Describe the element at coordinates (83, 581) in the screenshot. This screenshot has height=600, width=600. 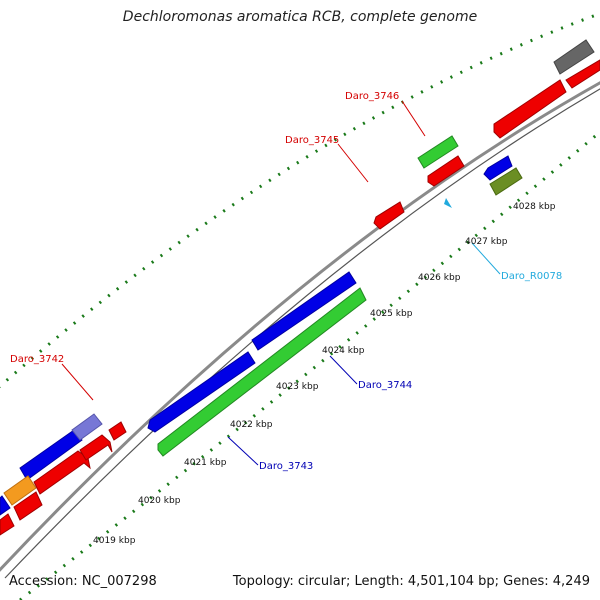
I see `accession-text: Accession: NC_007298` at that location.